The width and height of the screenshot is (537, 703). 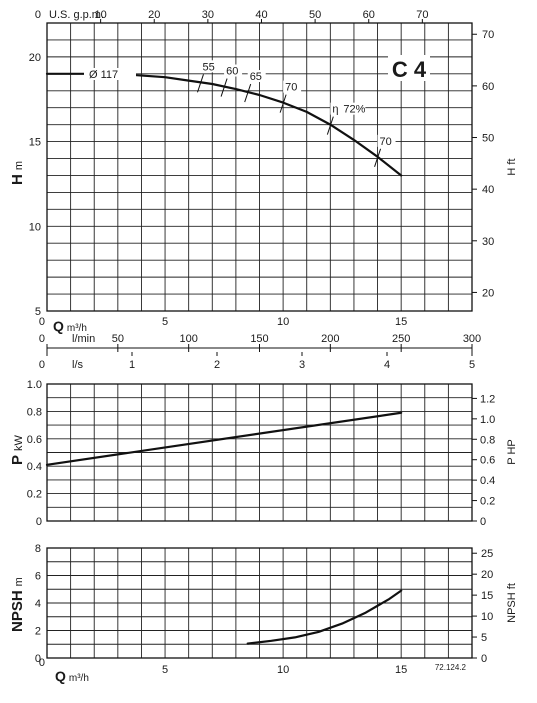 What do you see at coordinates (387, 365) in the screenshot?
I see `ls-tick-label: 4` at bounding box center [387, 365].